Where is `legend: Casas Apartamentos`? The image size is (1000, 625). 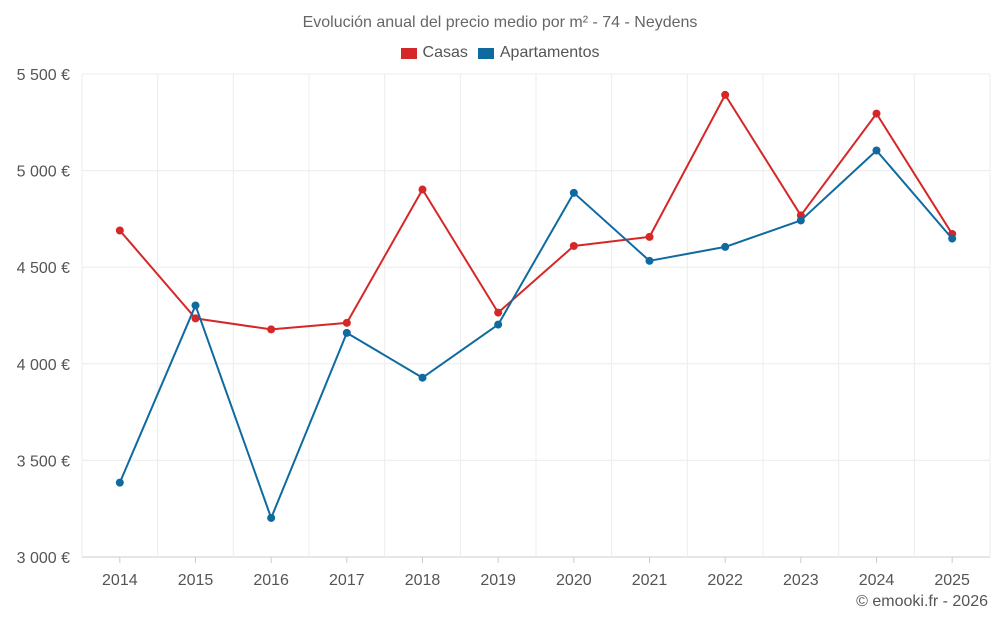
legend: Casas Apartamentos is located at coordinates (500, 53).